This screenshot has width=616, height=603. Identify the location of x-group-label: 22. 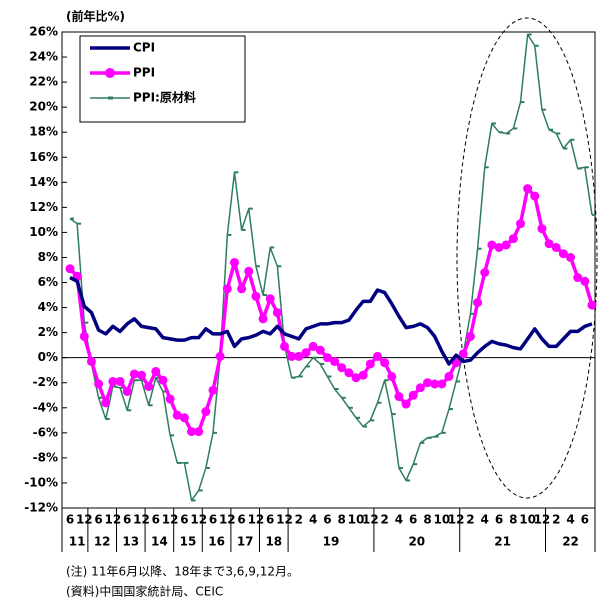
(570, 542).